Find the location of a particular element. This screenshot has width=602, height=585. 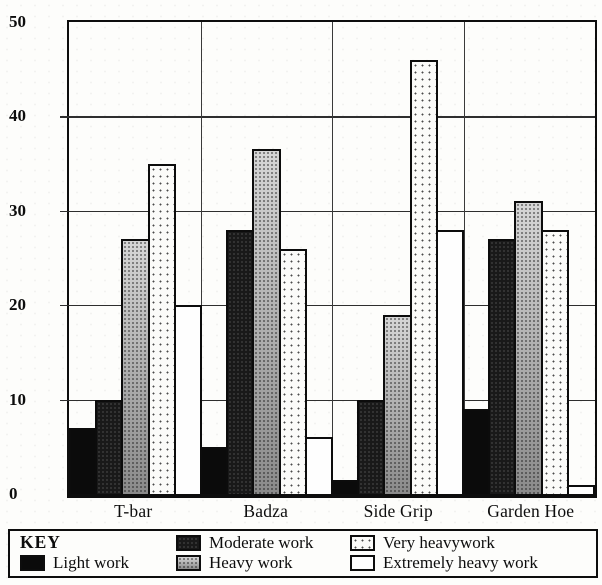

y-tick-label-20: 20 is located at coordinates (17, 305).